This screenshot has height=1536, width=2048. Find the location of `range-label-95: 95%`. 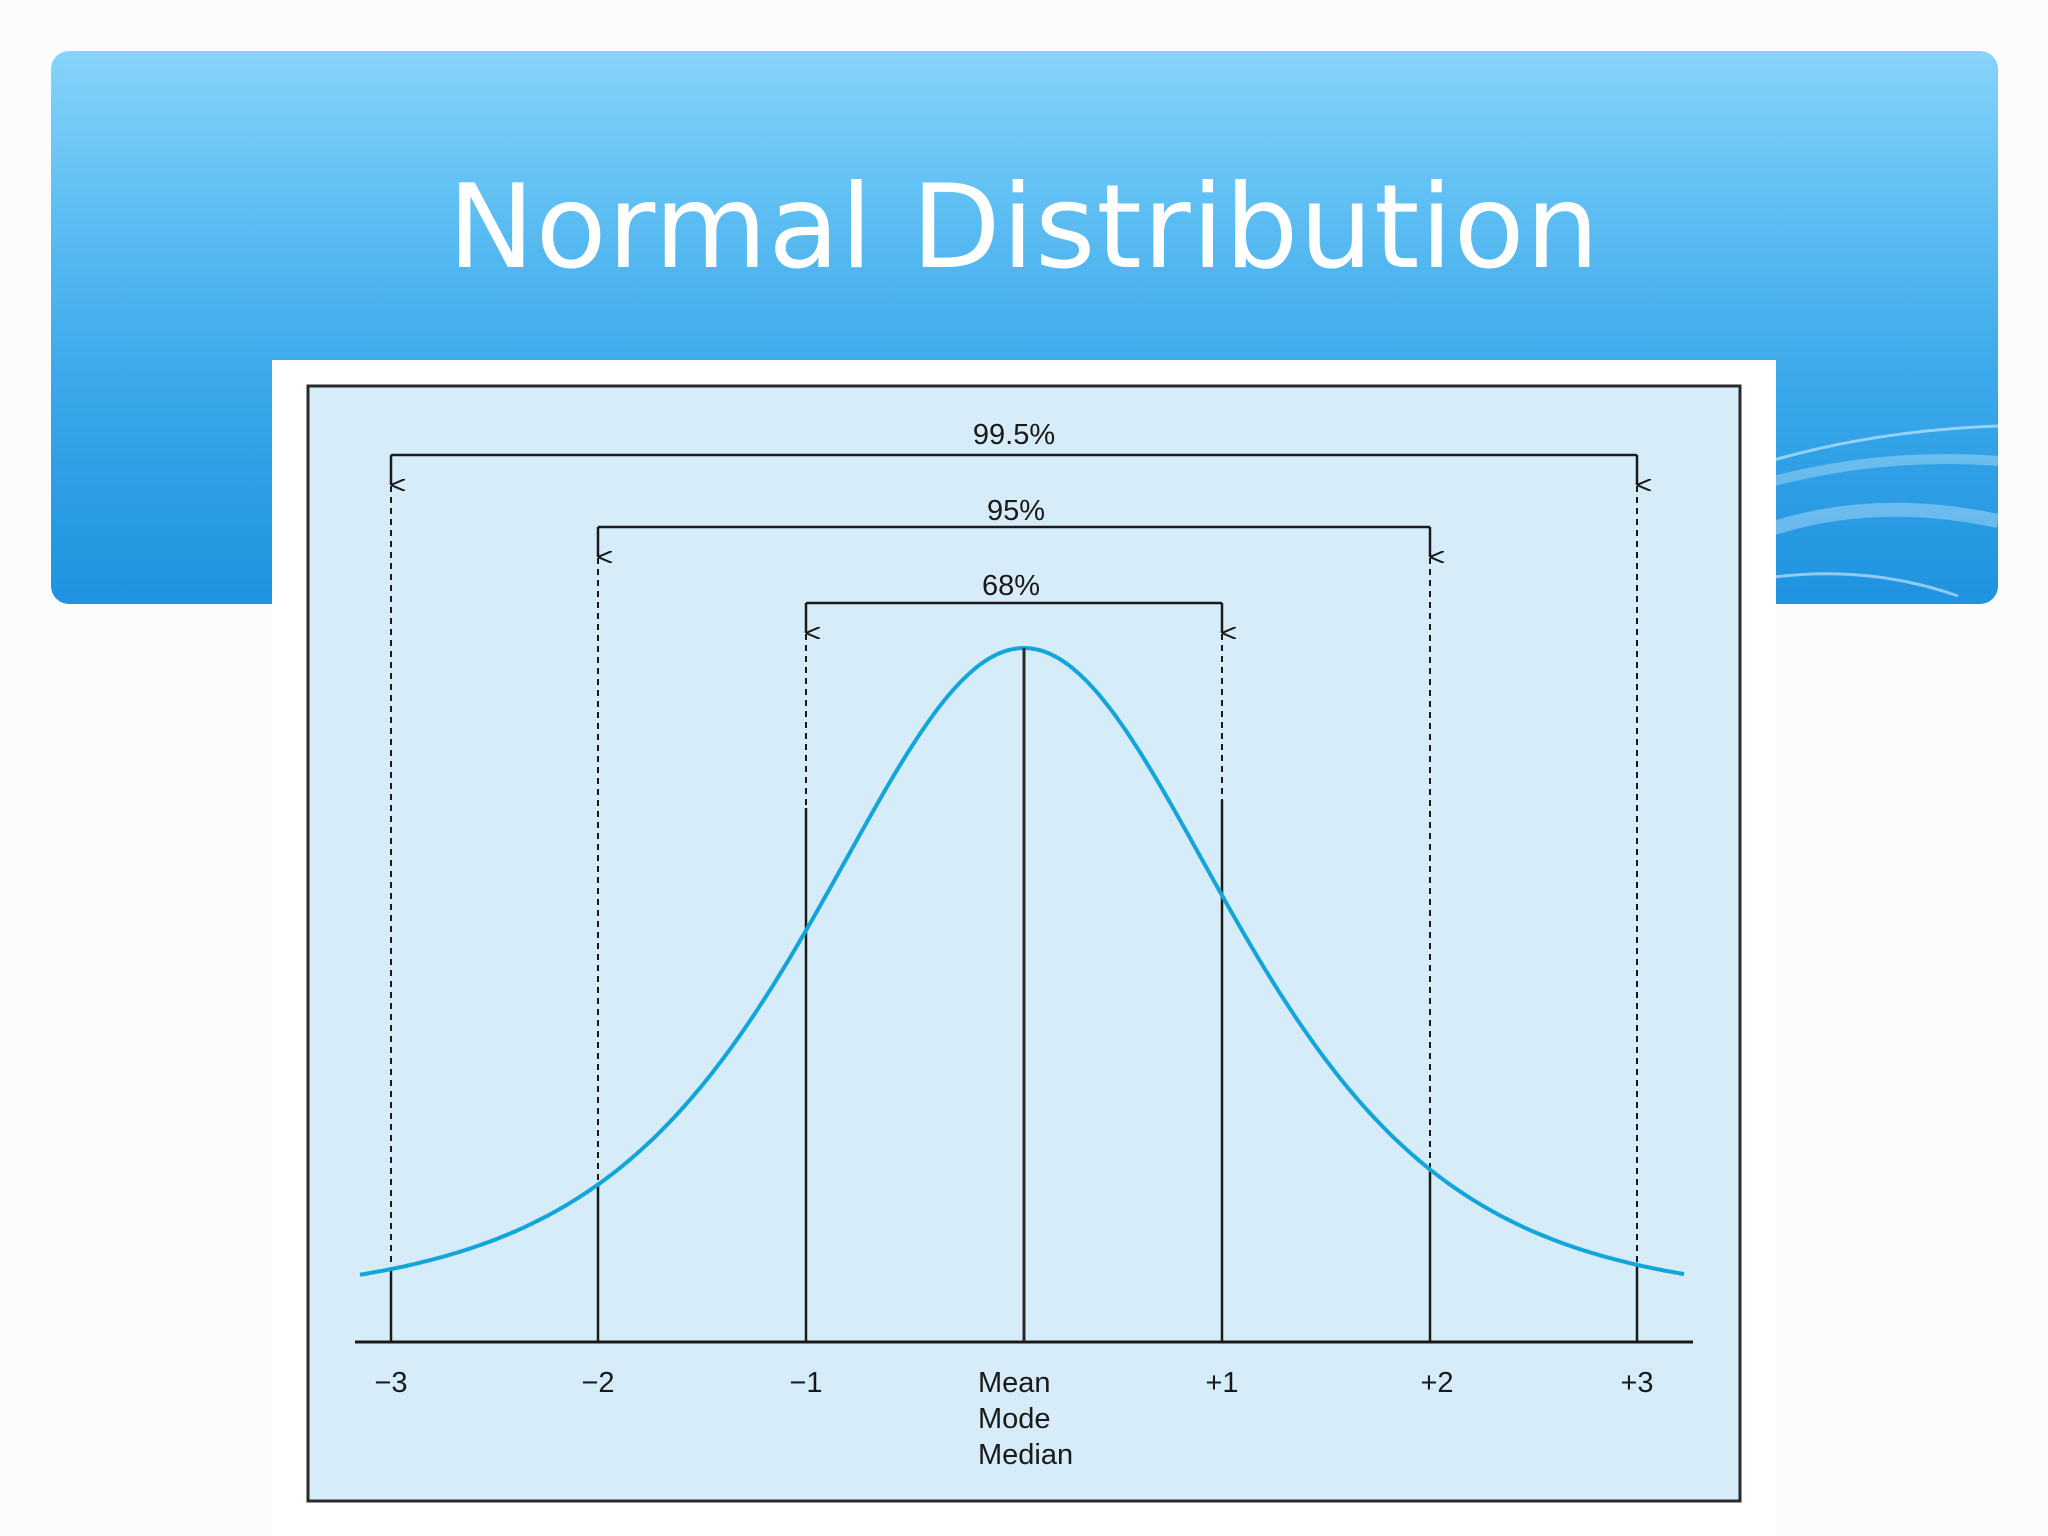

range-label-95: 95% is located at coordinates (1016, 511).